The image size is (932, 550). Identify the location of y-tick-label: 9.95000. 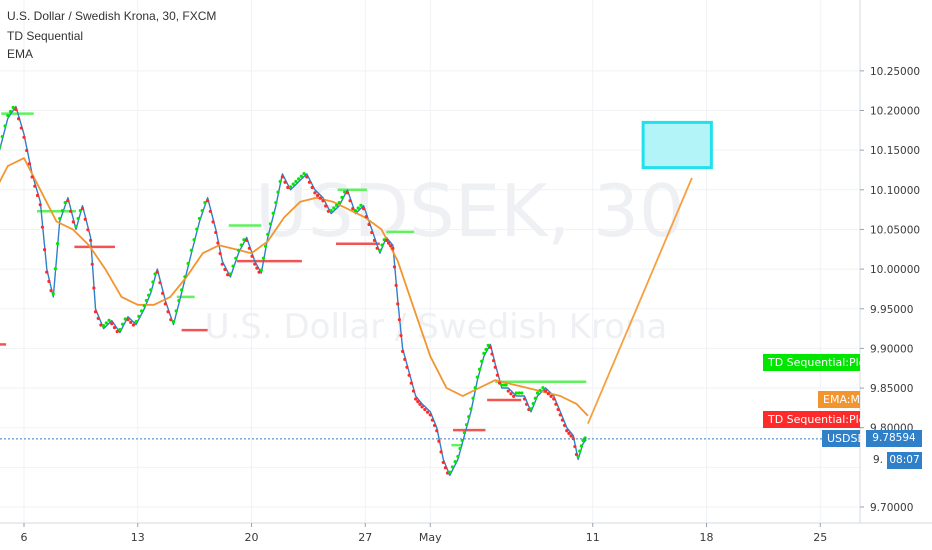
(891, 310).